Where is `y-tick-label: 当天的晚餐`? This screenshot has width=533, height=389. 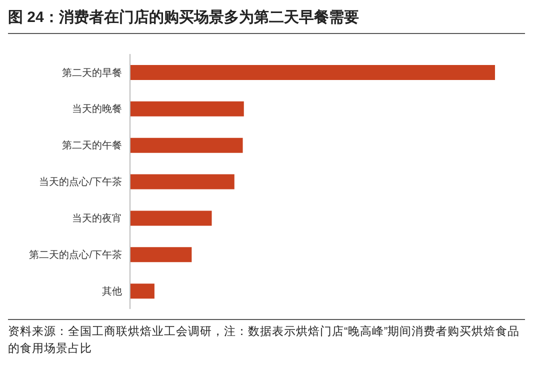 y-tick-label: 当天的晚餐 is located at coordinates (97, 109).